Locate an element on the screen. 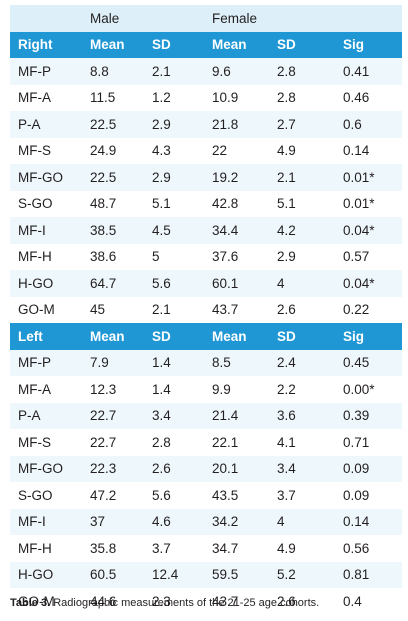 This screenshot has width=408, height=621. table-cell: 43.5 is located at coordinates (225, 495).